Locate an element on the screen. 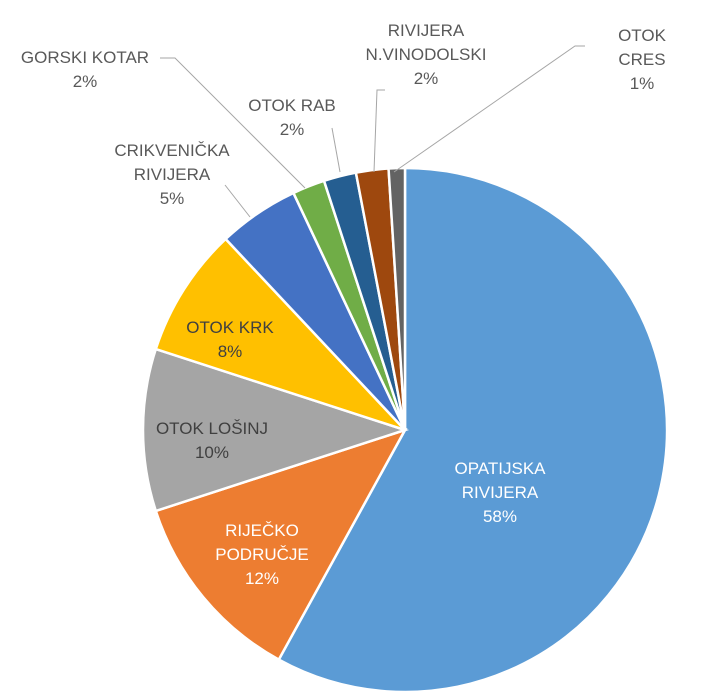 Image resolution: width=706 pixels, height=691 pixels. category-label: OTOK KRK is located at coordinates (230, 327).